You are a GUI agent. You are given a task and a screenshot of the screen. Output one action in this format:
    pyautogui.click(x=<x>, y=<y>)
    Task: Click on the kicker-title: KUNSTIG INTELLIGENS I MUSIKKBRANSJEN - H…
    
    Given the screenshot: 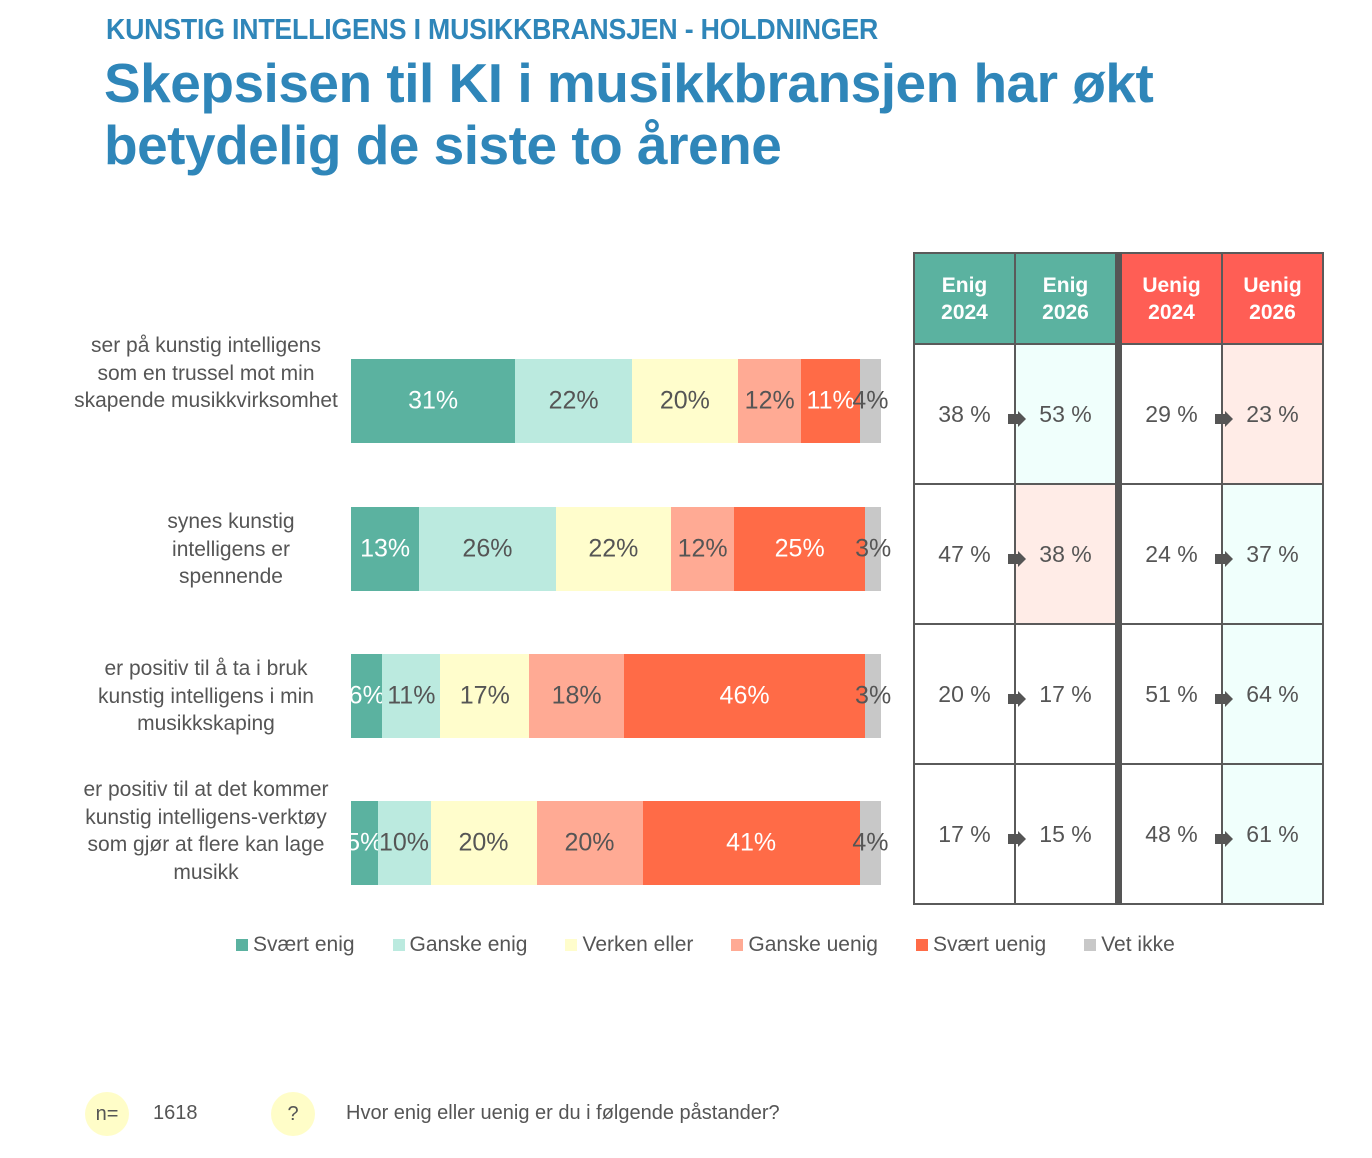 What is the action you would take?
    pyautogui.click(x=492, y=30)
    